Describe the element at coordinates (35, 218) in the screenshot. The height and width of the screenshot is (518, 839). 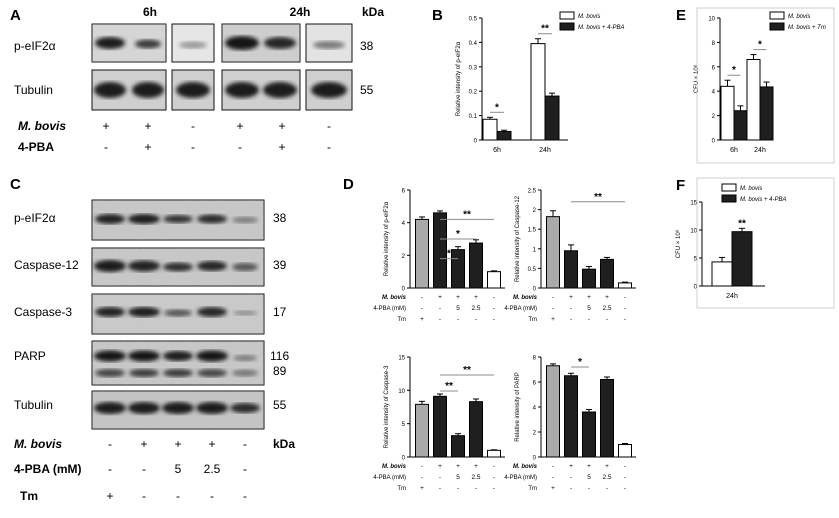
I see `blot-row-label: p-eIF2α` at that location.